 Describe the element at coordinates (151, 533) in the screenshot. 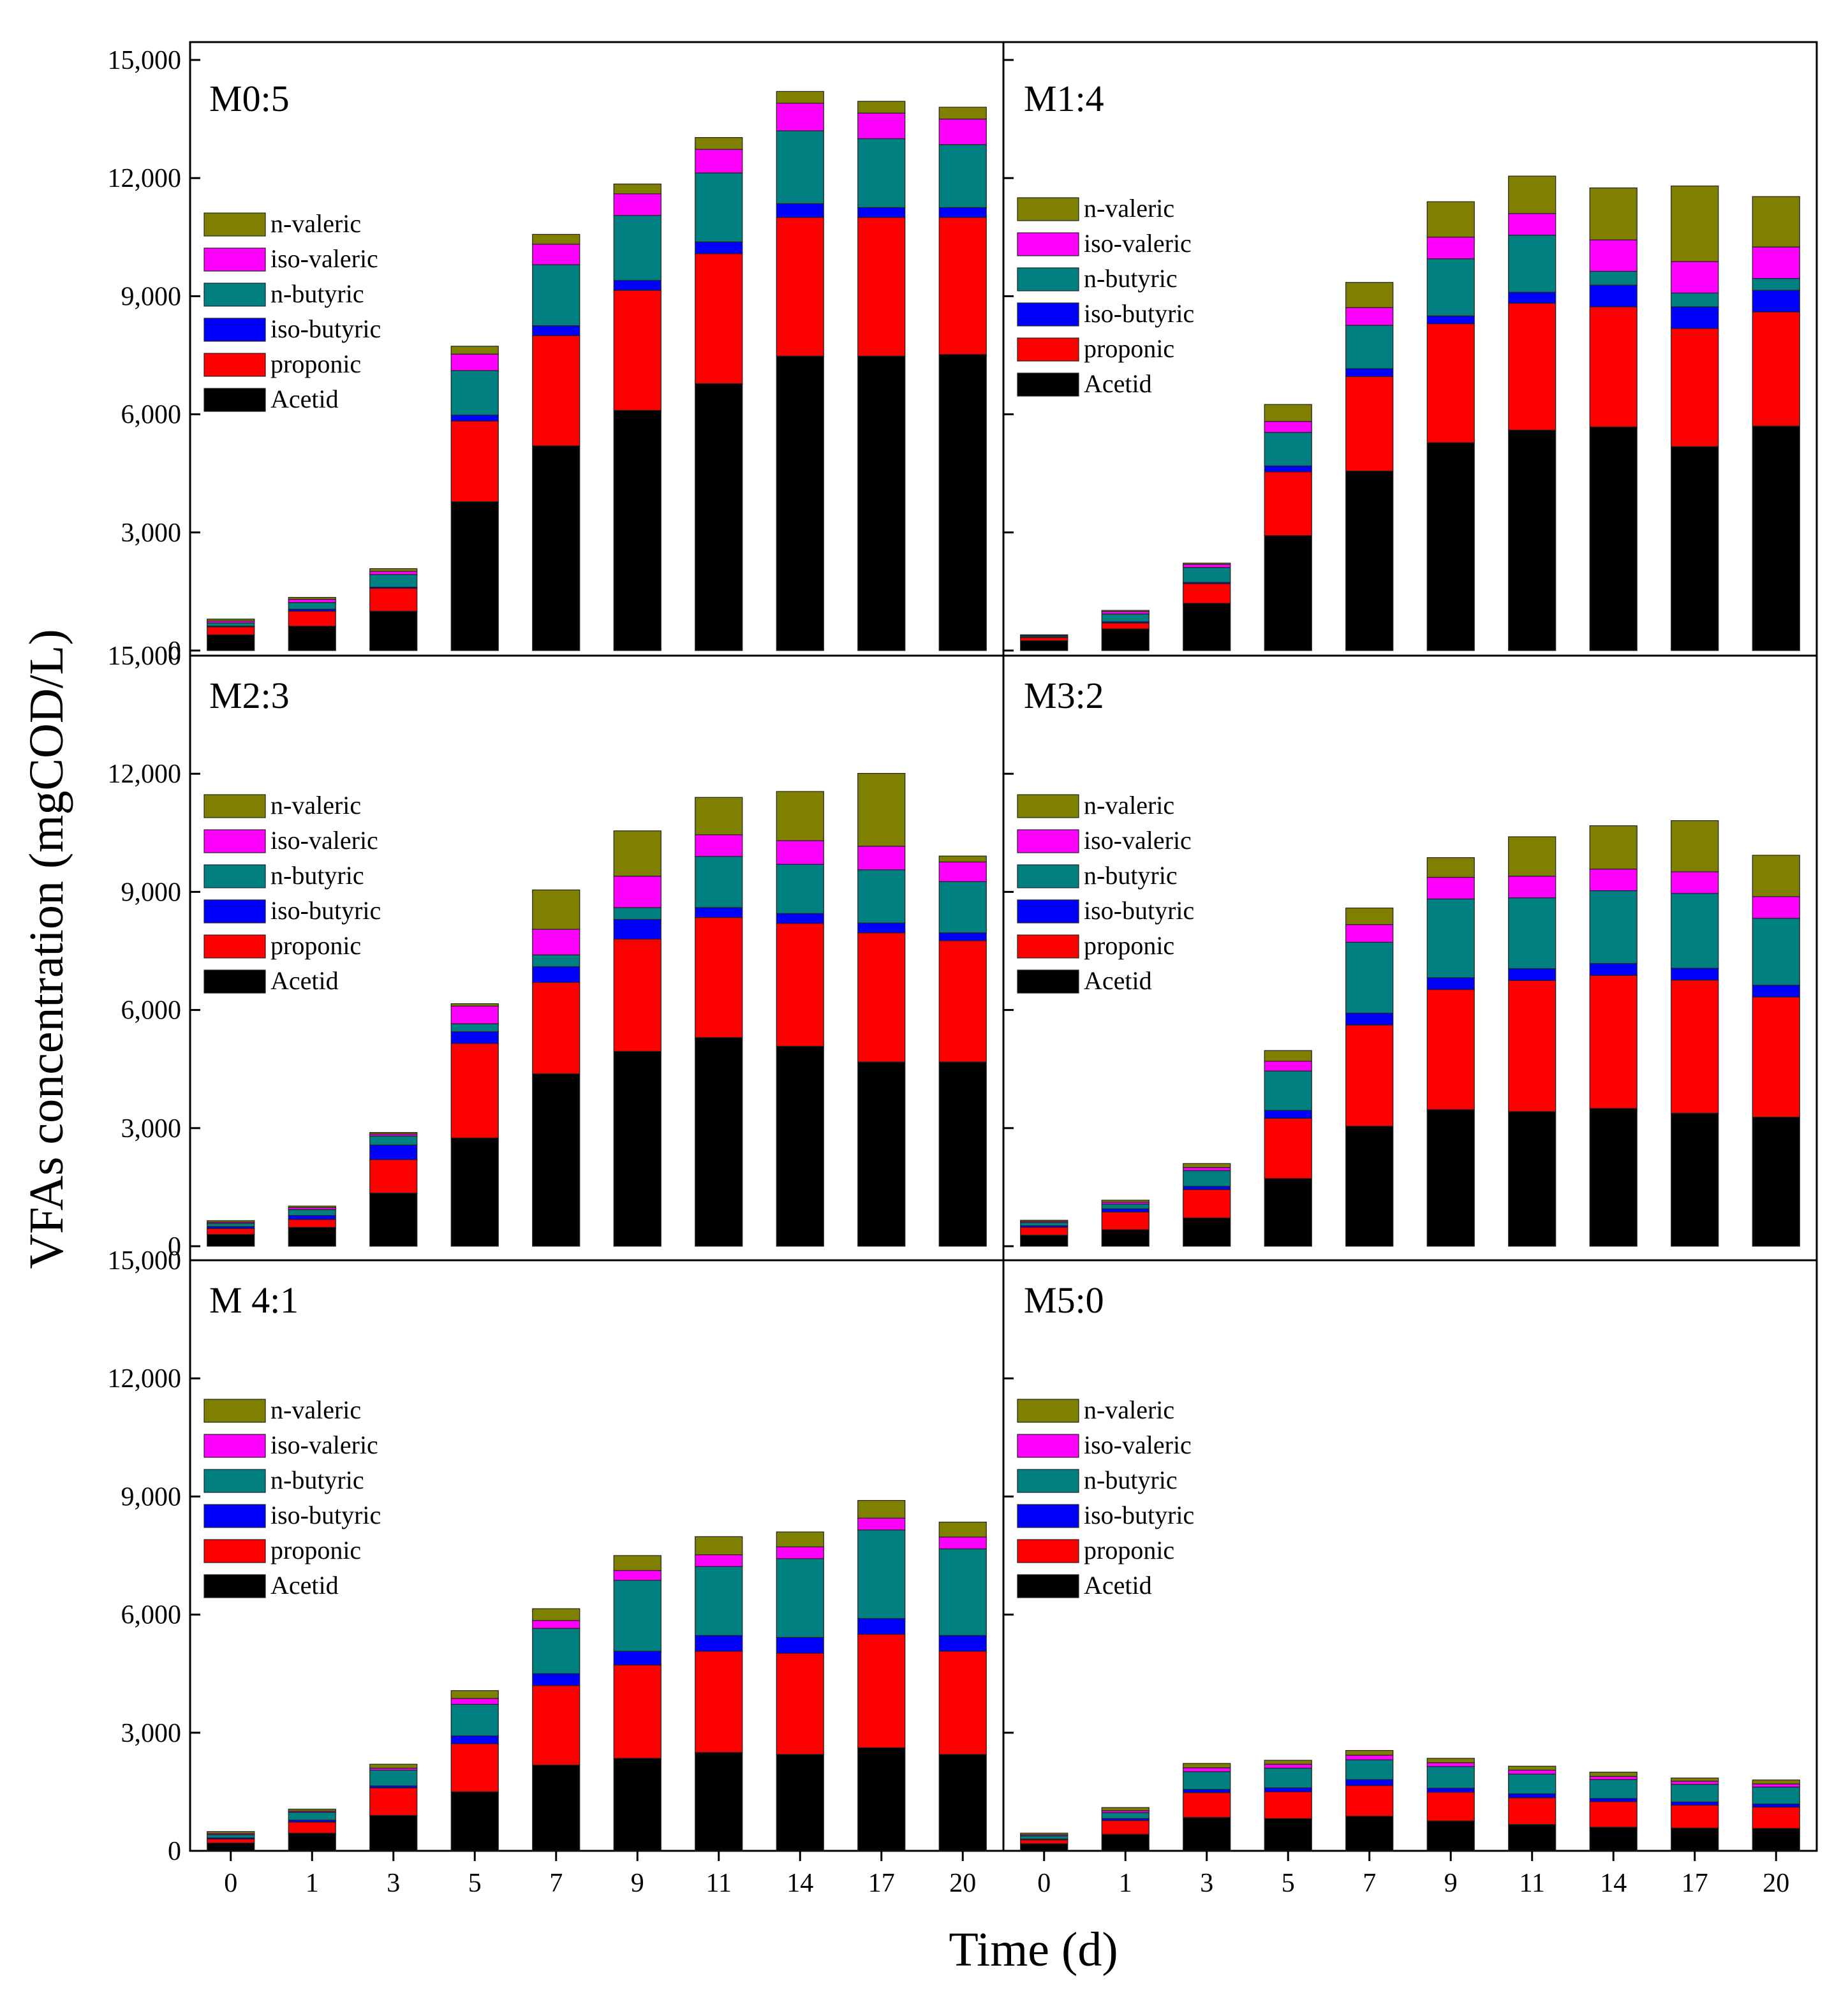

I see `y-tick-label: 3,000` at that location.